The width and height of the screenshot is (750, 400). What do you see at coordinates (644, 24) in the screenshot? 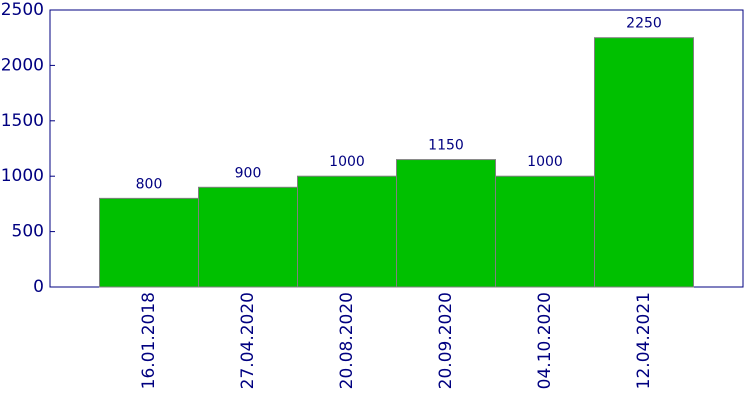
I see `value-label: 2250` at bounding box center [644, 24].